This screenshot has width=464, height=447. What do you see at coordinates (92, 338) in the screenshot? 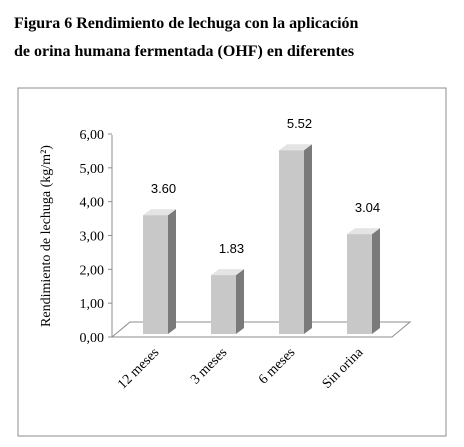
I see `y-tick-label: 0,00` at bounding box center [92, 338].